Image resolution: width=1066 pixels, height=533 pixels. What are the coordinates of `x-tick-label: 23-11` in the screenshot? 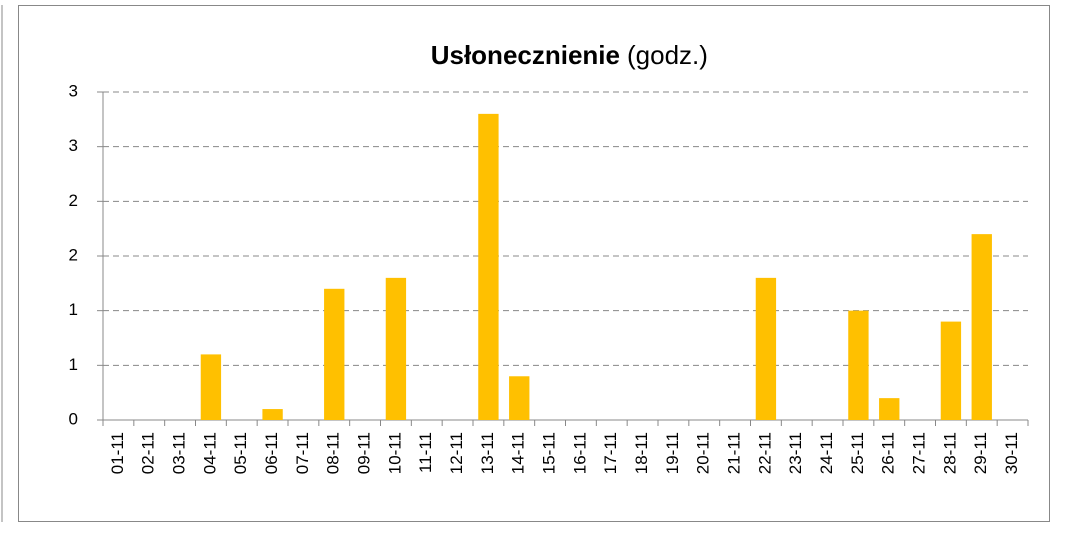 It's located at (795, 453).